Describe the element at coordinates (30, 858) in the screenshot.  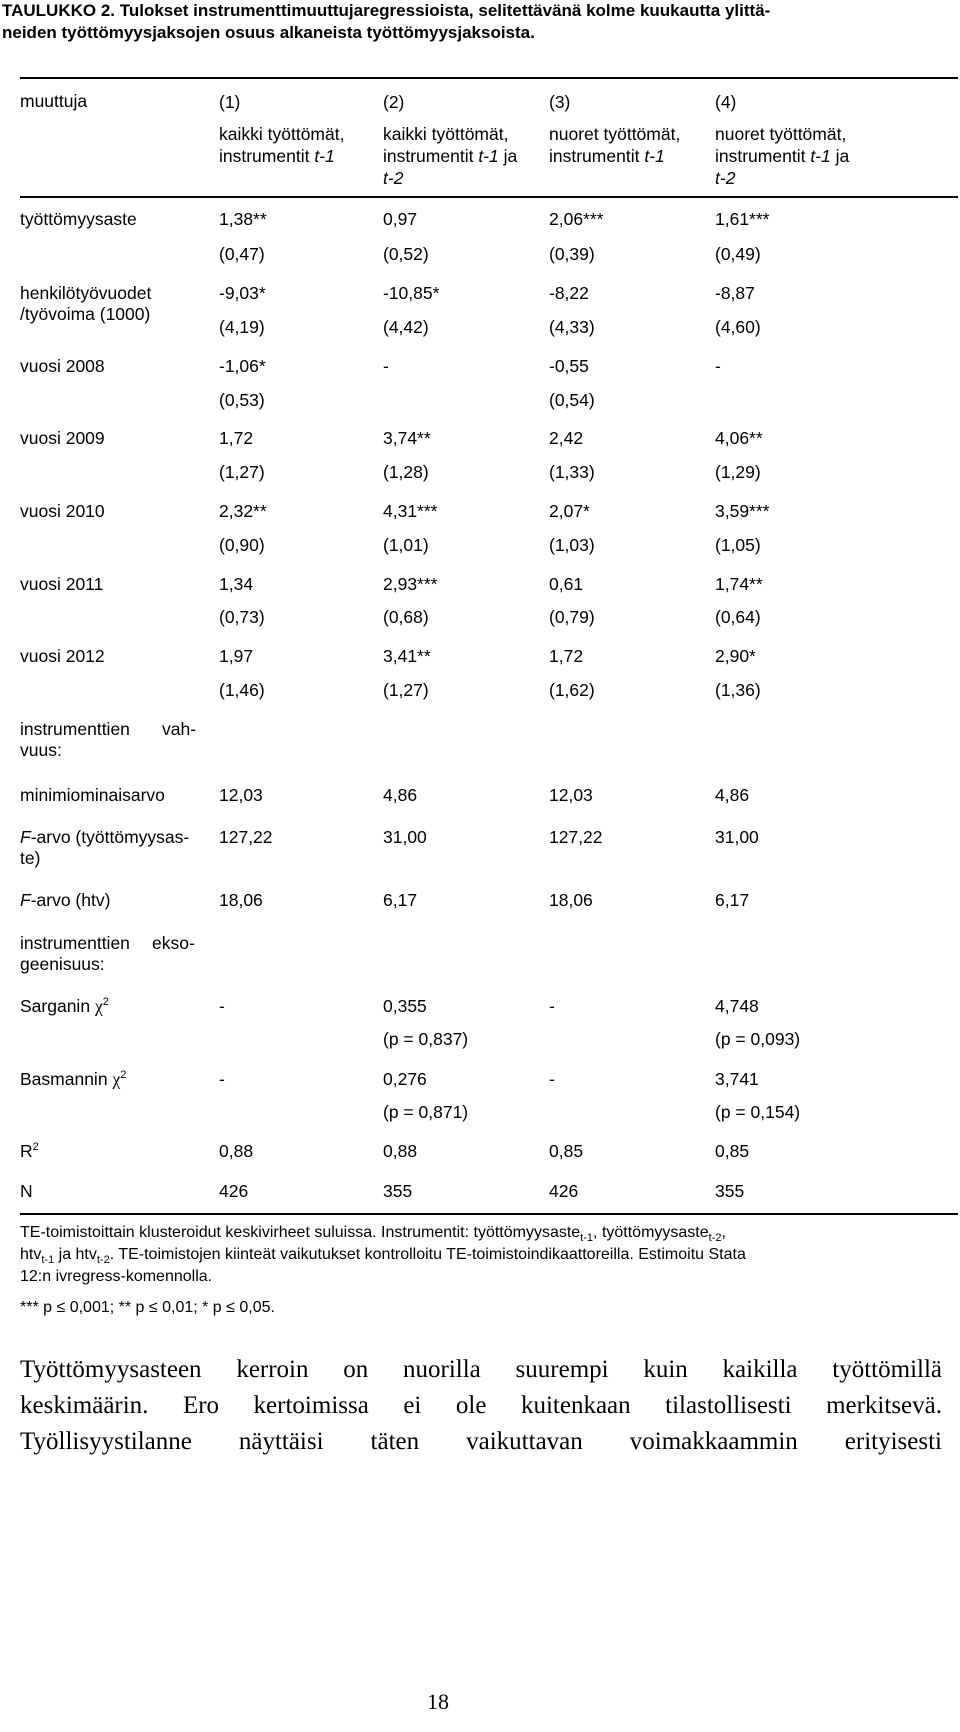
I see `row-label: te)` at that location.